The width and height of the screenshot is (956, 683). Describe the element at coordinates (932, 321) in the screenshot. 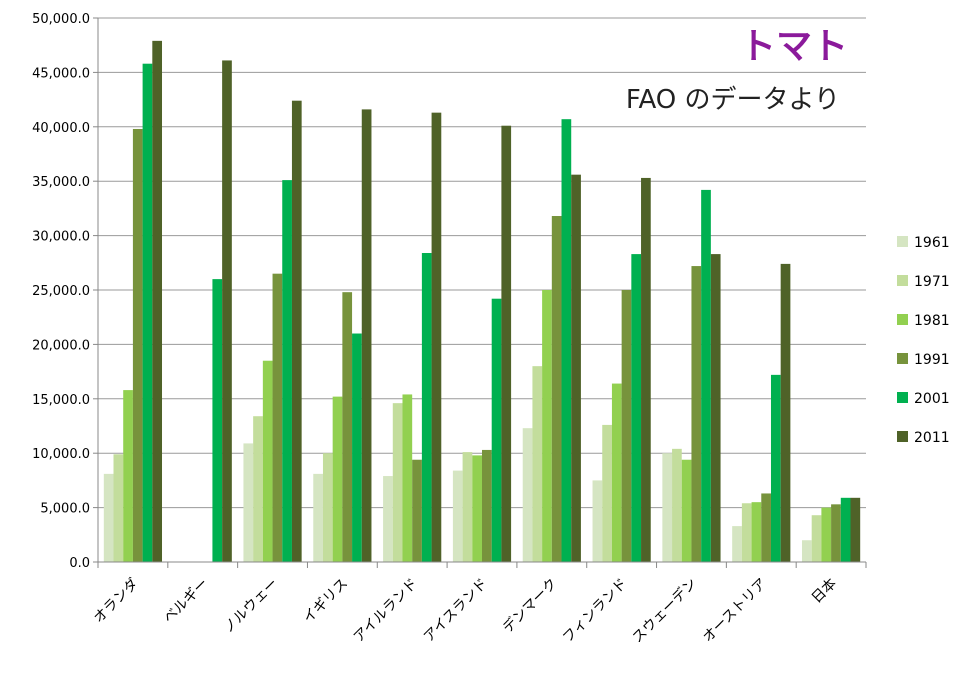

I see `legend-label: 1981` at that location.